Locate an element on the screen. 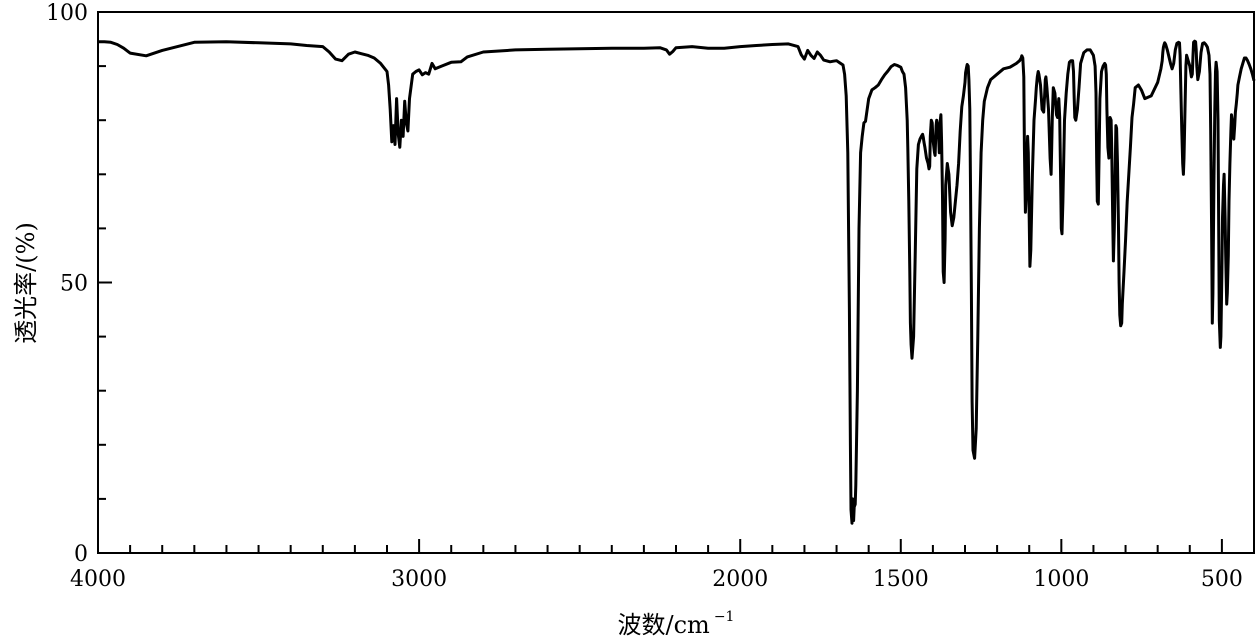  y-tick-labels: 0 50 100 is located at coordinates (67, 284).